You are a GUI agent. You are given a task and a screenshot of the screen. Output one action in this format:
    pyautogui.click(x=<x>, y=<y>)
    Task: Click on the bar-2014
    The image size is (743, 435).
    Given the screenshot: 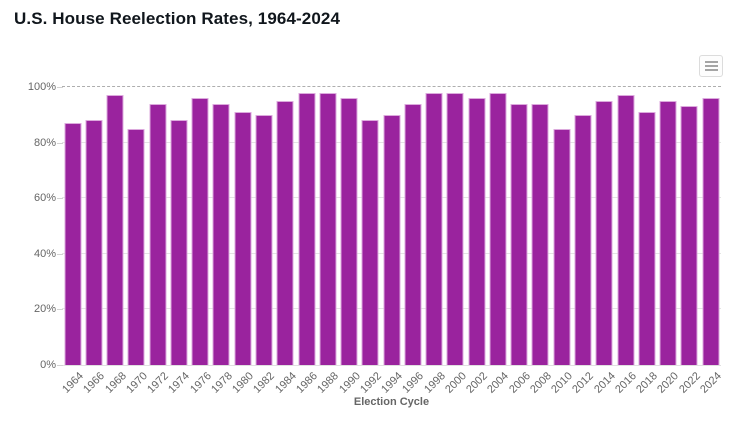 What is the action you would take?
    pyautogui.click(x=604, y=232)
    